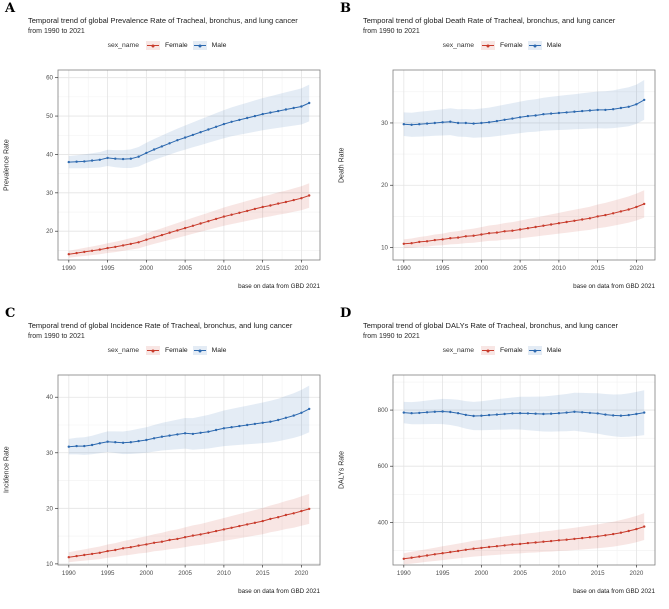  Describe the element at coordinates (518, 170) in the screenshot. I see `plot-area-b: 10 20 30 1990 1995 2000 2005 2010 2015 2020` at that location.